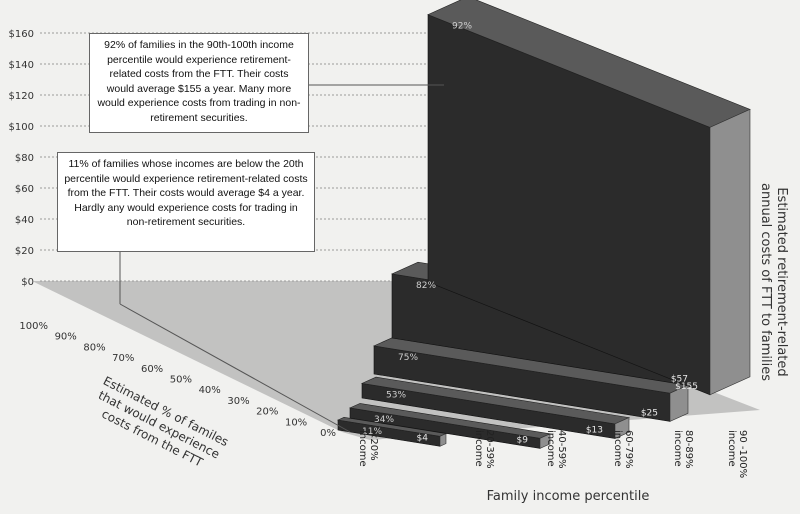 The width and height of the screenshot is (800, 514). I want to click on callout-leader-bottom-diag, so click(235, 368).